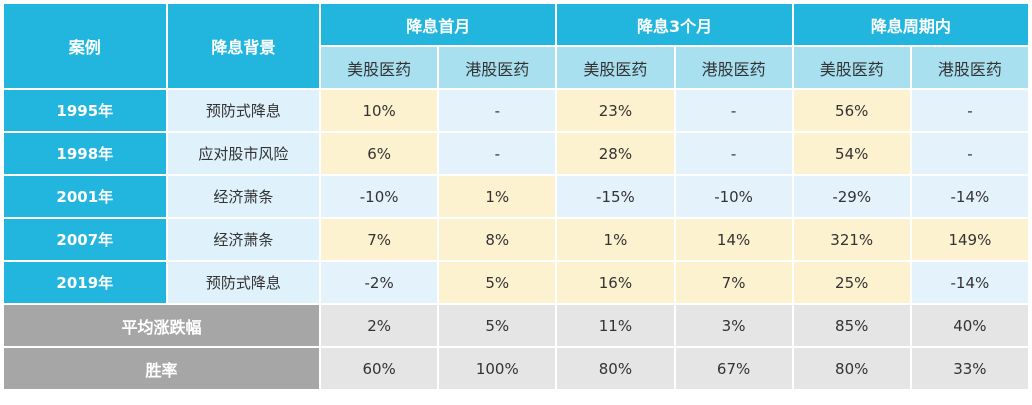 The height and width of the screenshot is (405, 1032). I want to click on table-cell: 8%, so click(497, 239).